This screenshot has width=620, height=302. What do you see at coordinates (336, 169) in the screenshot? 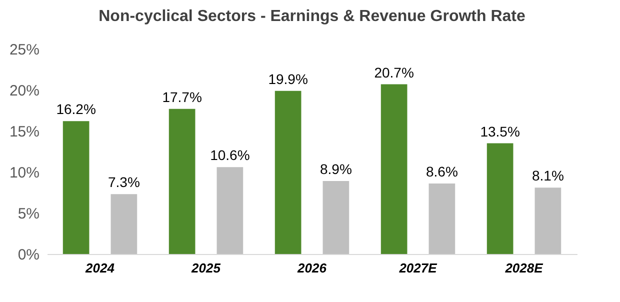
I see `data-label: 8.9%` at bounding box center [336, 169].